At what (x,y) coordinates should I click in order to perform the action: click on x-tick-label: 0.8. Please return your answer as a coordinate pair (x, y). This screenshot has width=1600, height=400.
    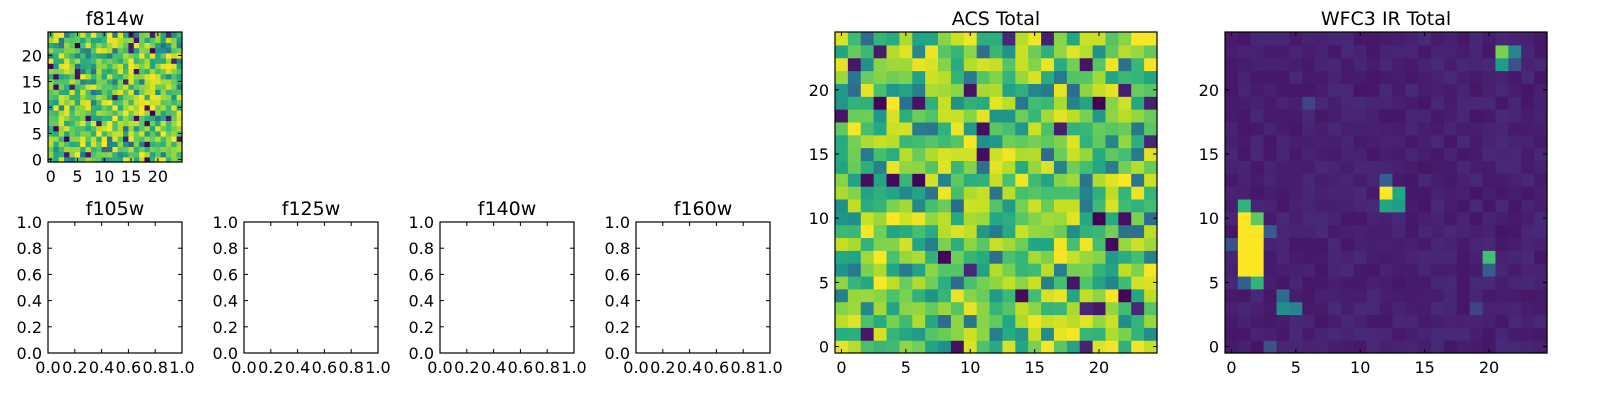
    Looking at the image, I should click on (546, 367).